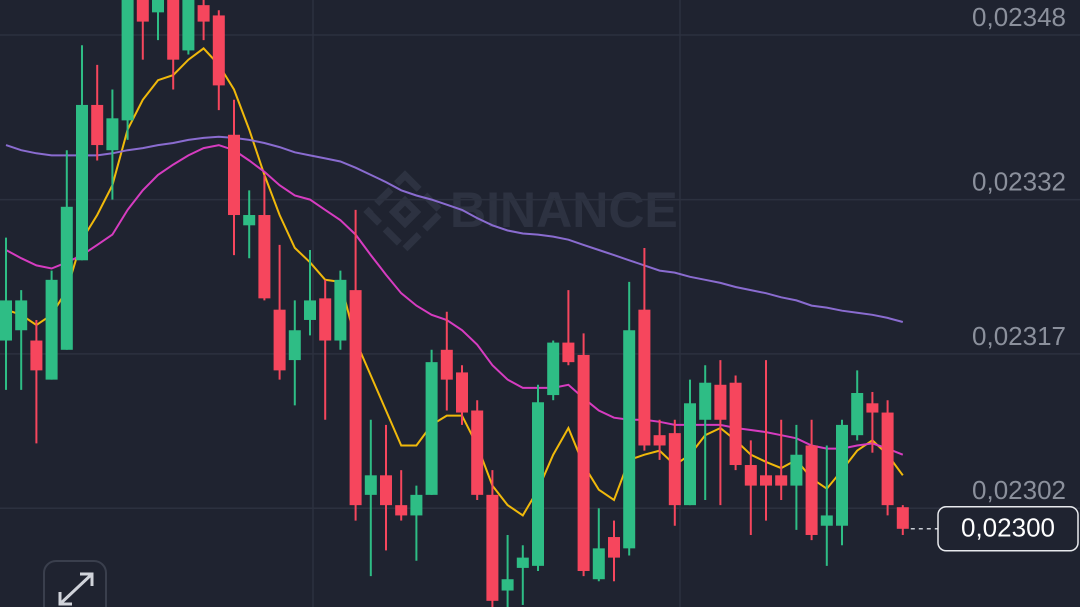 Image resolution: width=1080 pixels, height=607 pixels. I want to click on y-tick-label: 0,02317, so click(1019, 336).